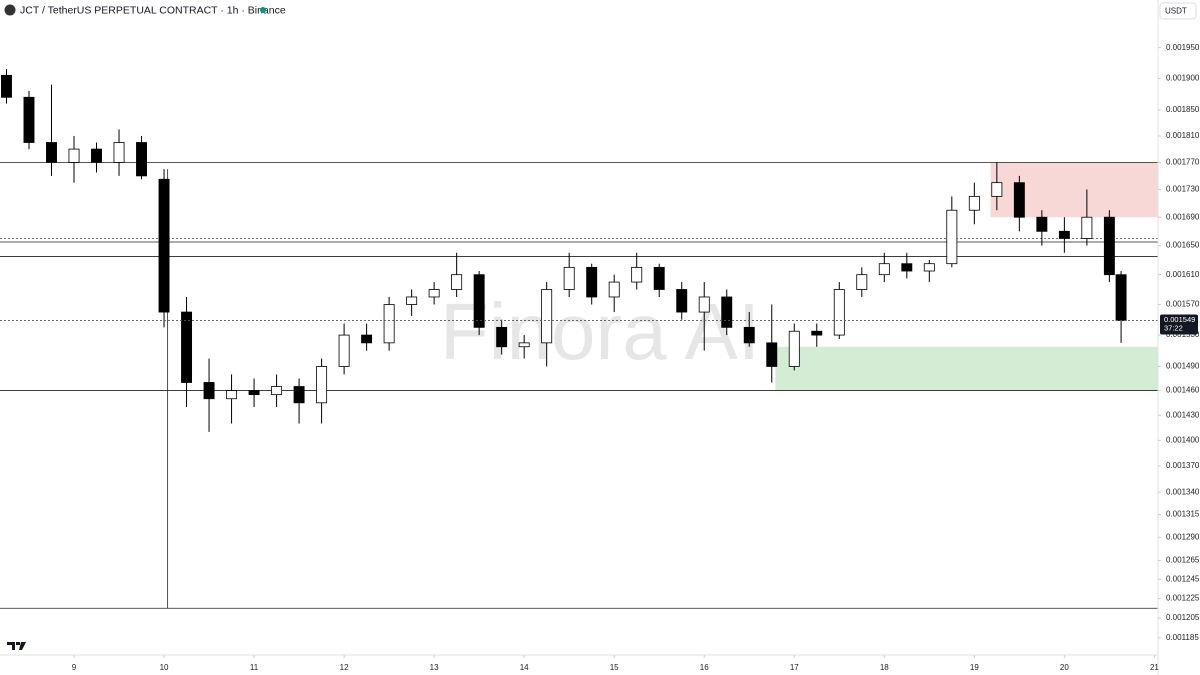 The height and width of the screenshot is (675, 1200). I want to click on x-tick-label: 10, so click(164, 667).